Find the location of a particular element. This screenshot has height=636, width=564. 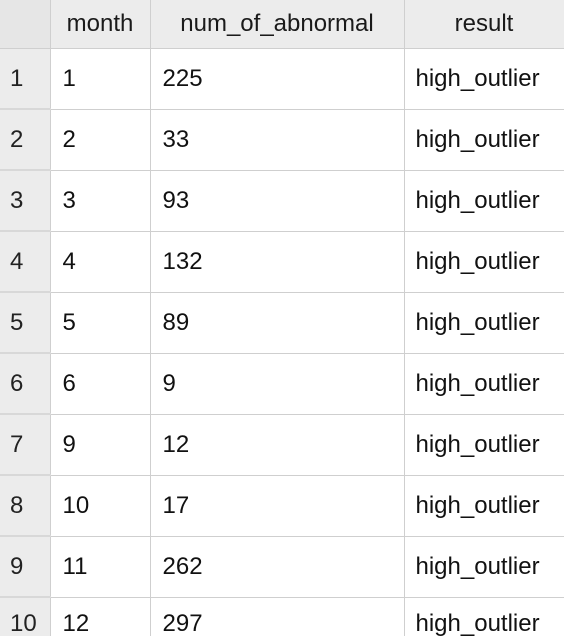

cell-num-of-abnormal: 17 is located at coordinates (277, 506).